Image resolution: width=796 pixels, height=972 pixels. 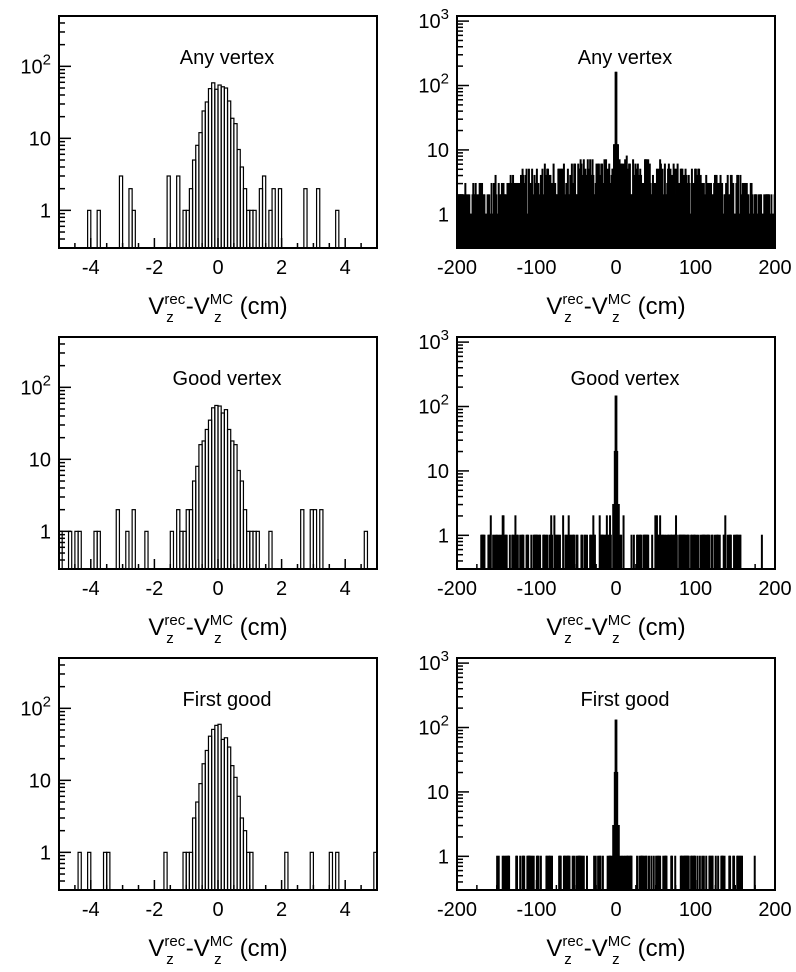 I want to click on x-tick-label: -200, so click(x=457, y=589).